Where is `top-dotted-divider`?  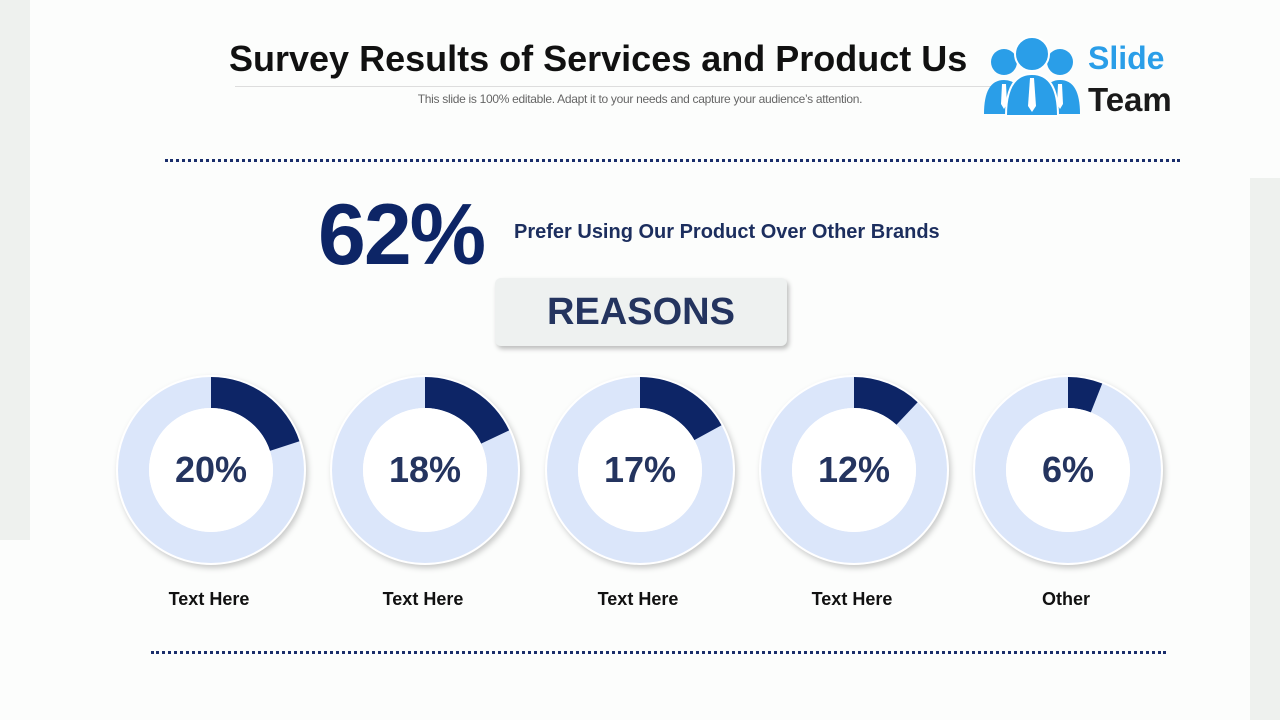
top-dotted-divider is located at coordinates (672, 160).